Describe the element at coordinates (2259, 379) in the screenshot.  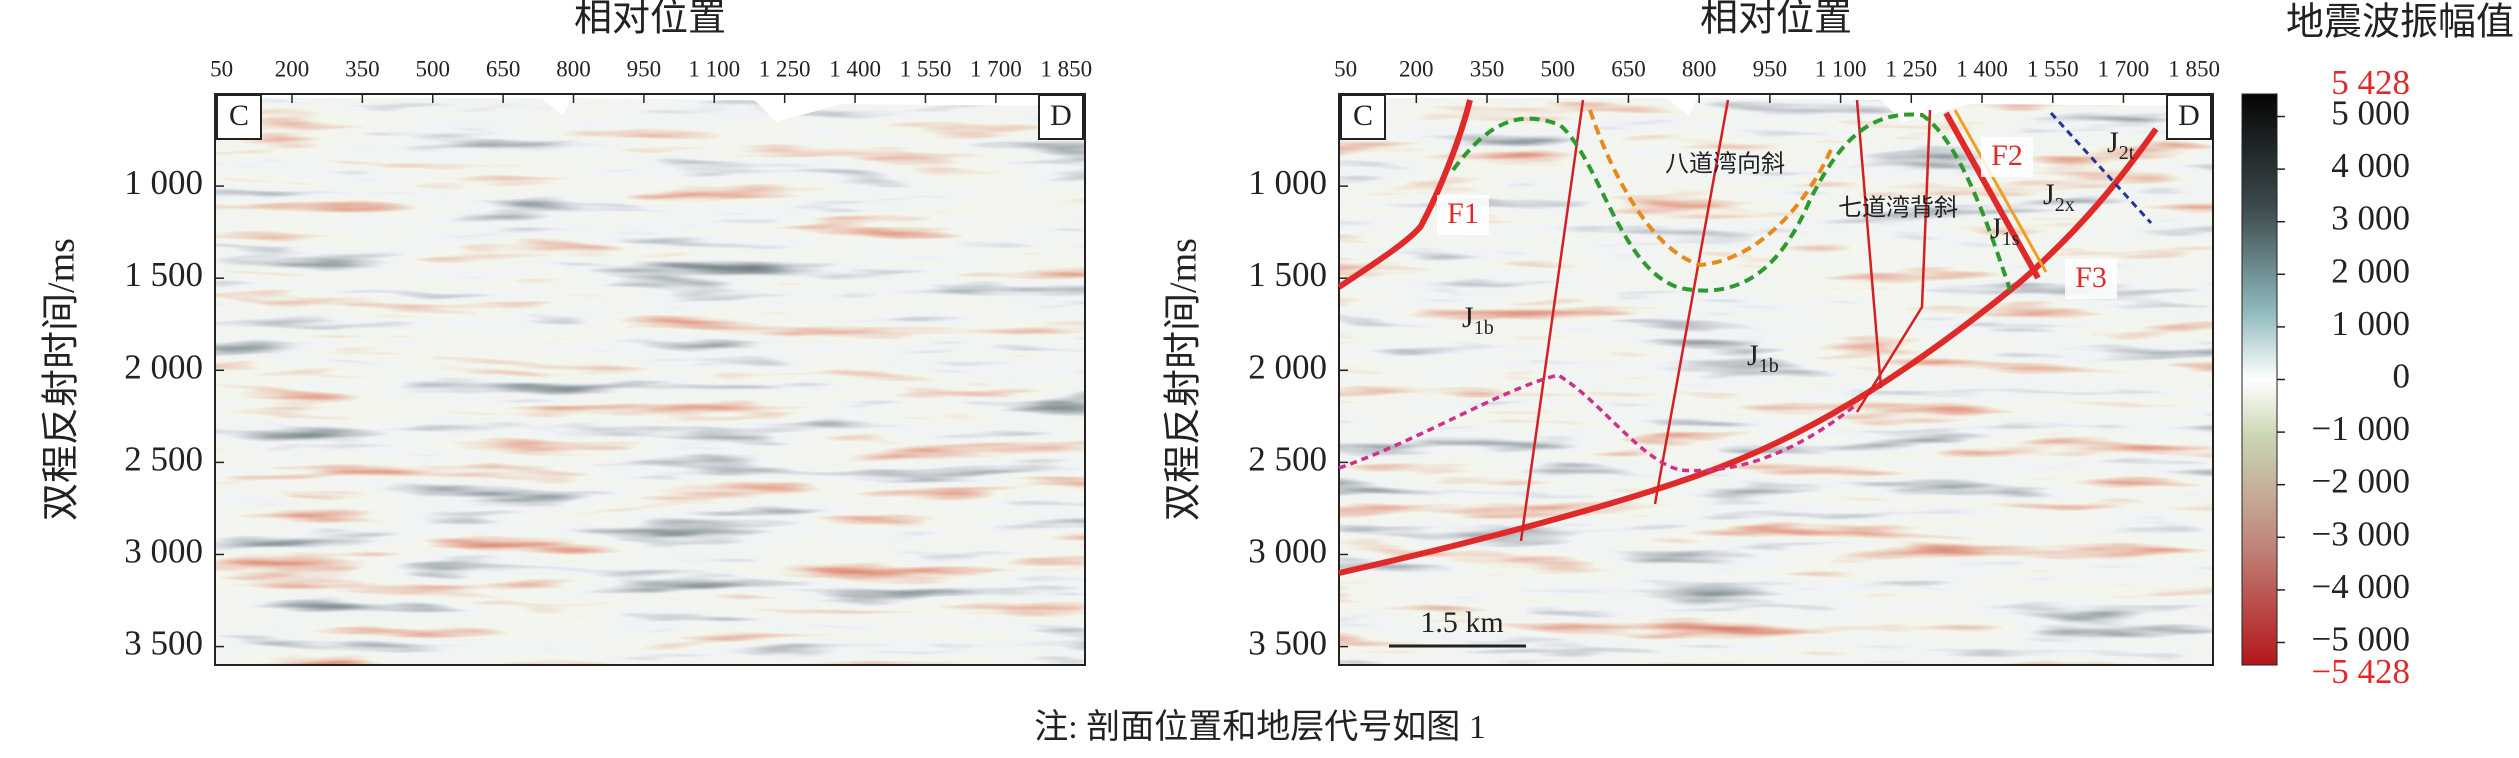
I see `colorbar` at that location.